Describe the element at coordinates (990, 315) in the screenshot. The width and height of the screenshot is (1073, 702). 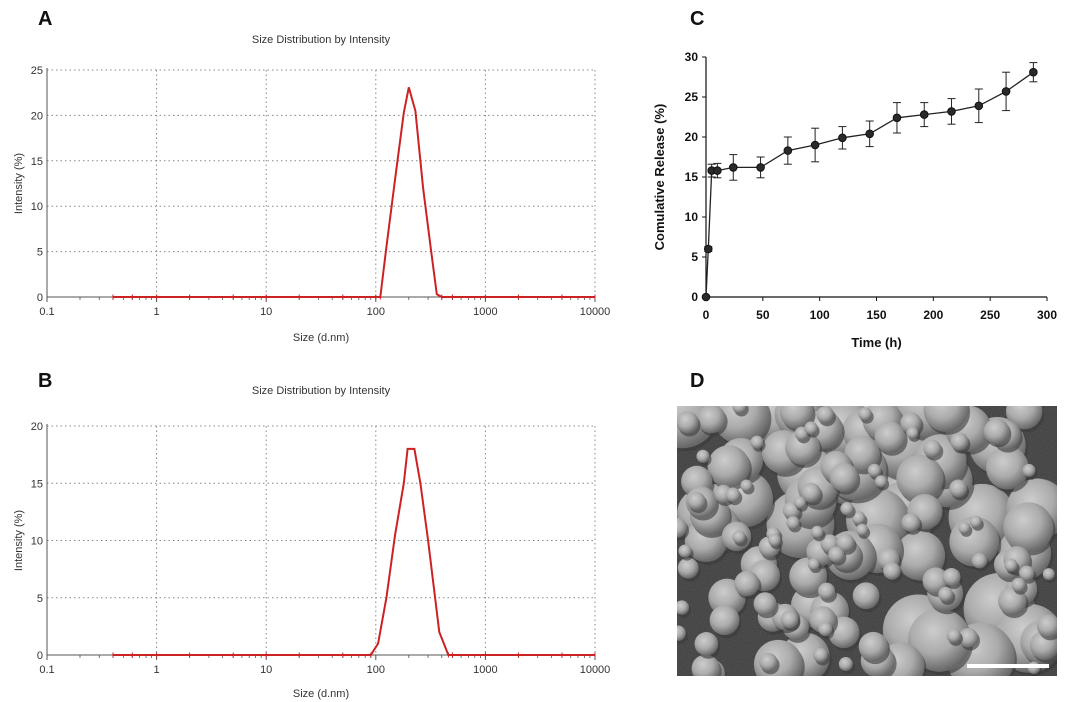
I see `x-tick-label: 250` at that location.